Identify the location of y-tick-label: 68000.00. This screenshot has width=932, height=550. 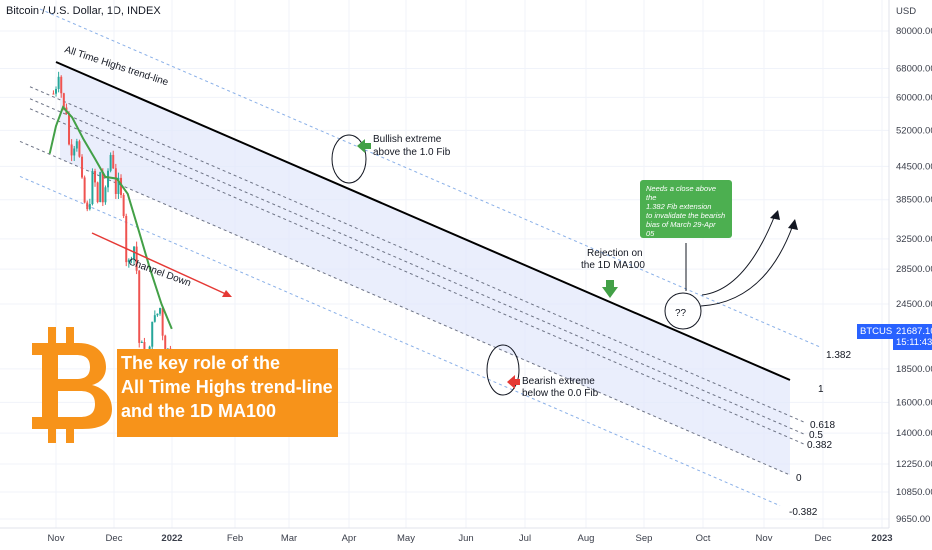
(914, 68).